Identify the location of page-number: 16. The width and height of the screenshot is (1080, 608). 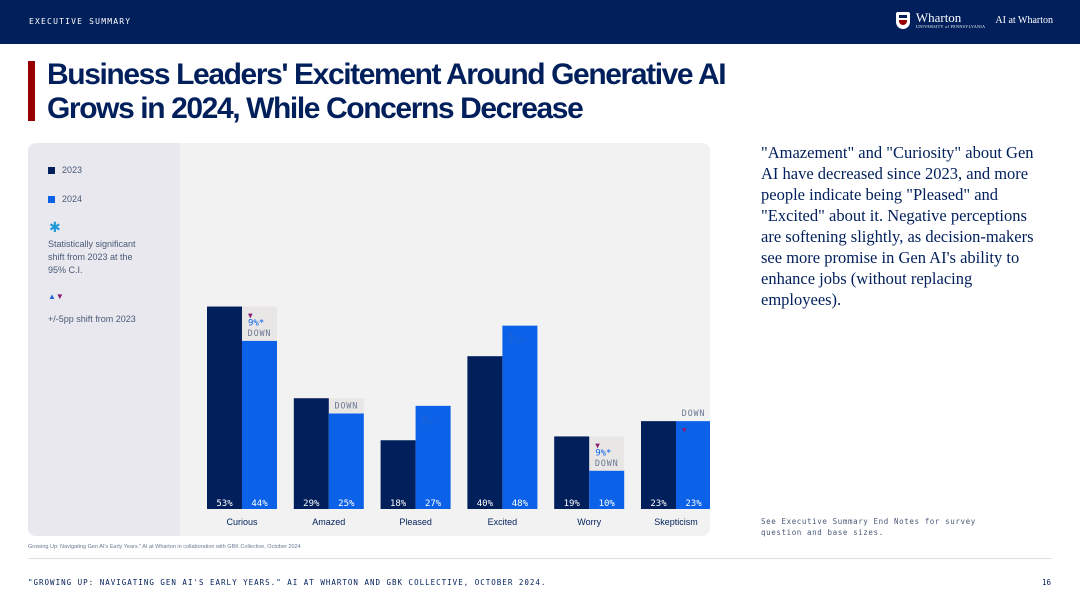
(1046, 582).